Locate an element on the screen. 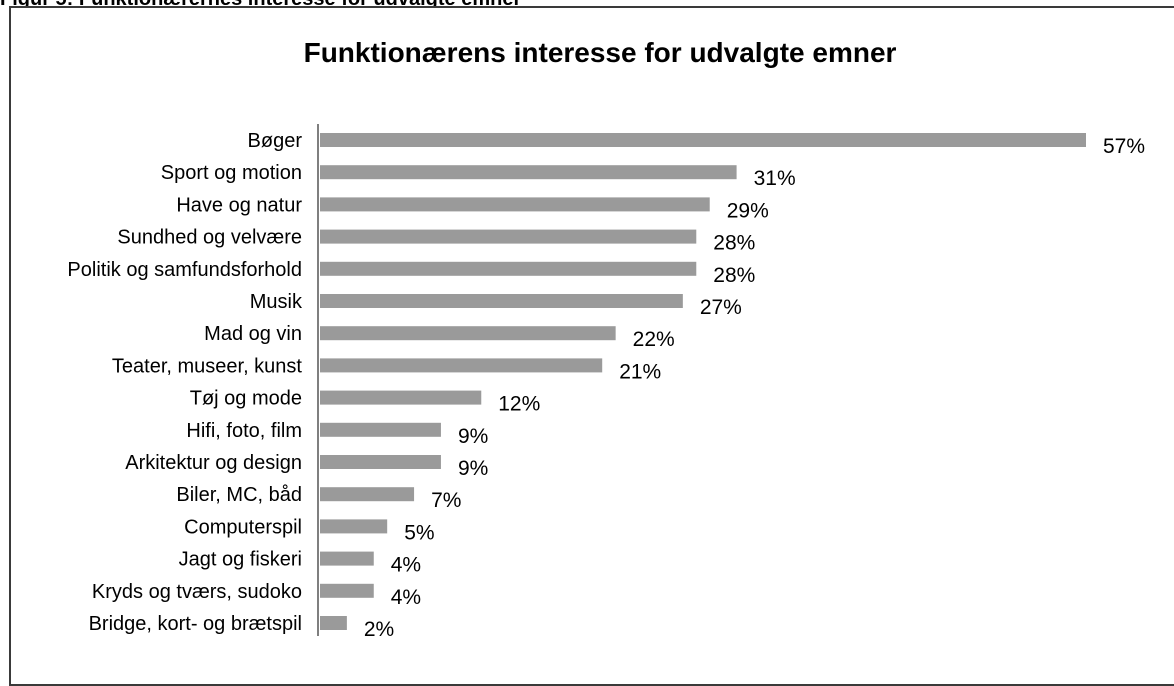 The width and height of the screenshot is (1174, 686). value-label: 7% is located at coordinates (446, 500).